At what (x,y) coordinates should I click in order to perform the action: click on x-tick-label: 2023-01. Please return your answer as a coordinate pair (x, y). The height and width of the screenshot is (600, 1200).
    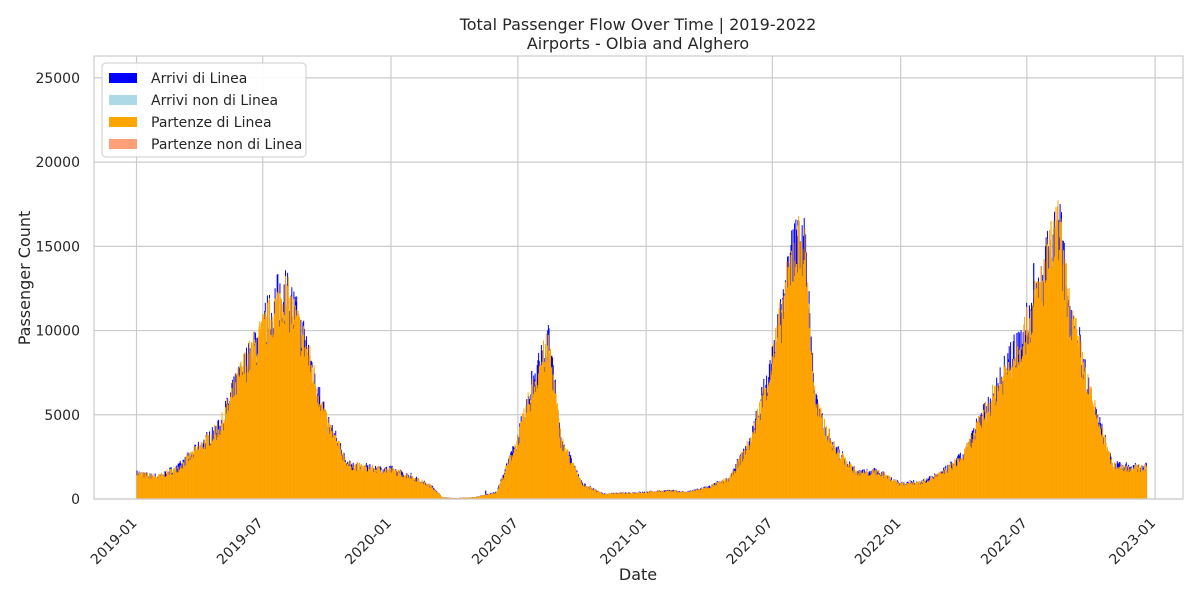
    Looking at the image, I should click on (1132, 541).